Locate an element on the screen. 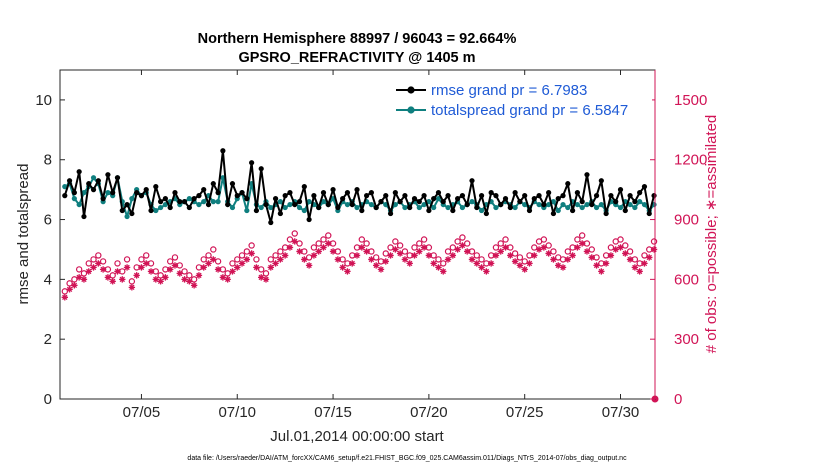 This screenshot has height=470, width=830. y-right-tick-label: 600 is located at coordinates (686, 279).